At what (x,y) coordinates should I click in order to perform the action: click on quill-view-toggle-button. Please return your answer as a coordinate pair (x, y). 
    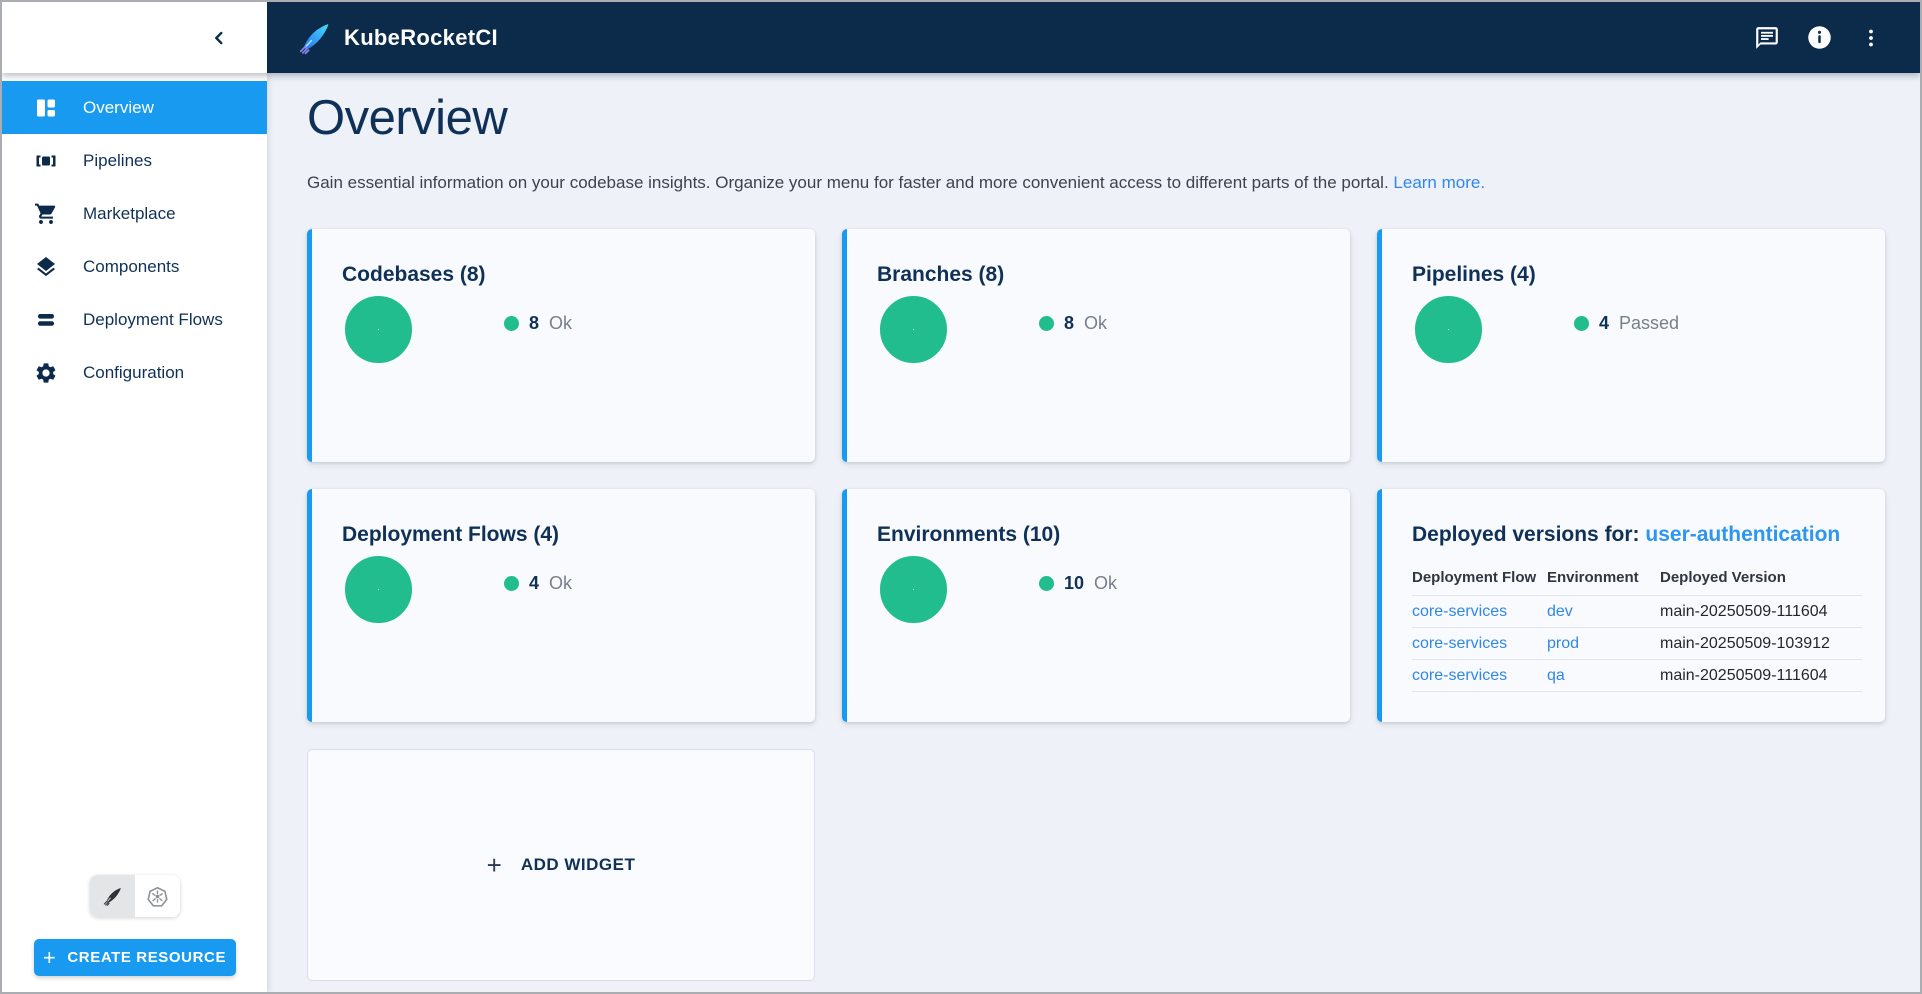
    Looking at the image, I should click on (112, 896).